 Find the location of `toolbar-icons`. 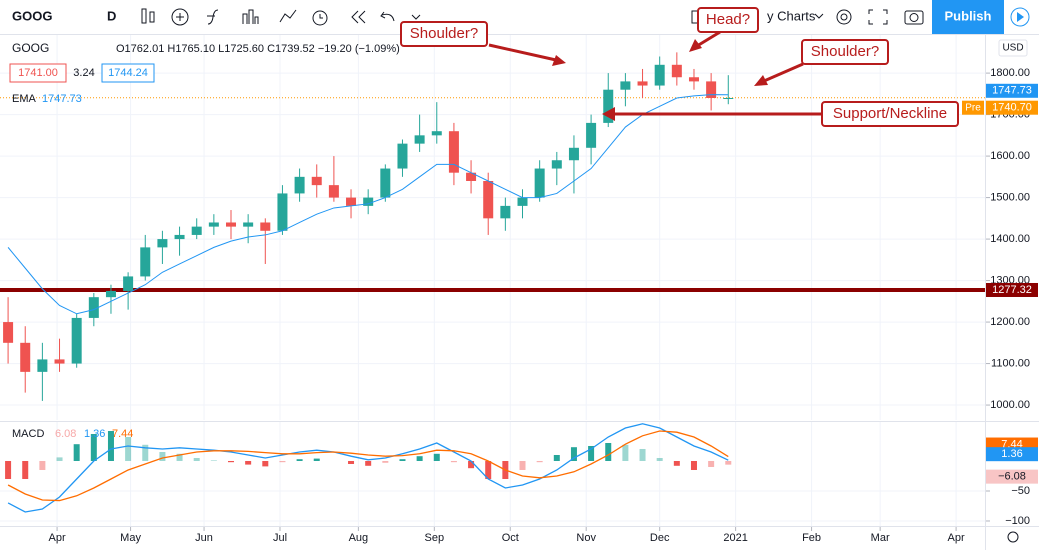

toolbar-icons is located at coordinates (532, 17).